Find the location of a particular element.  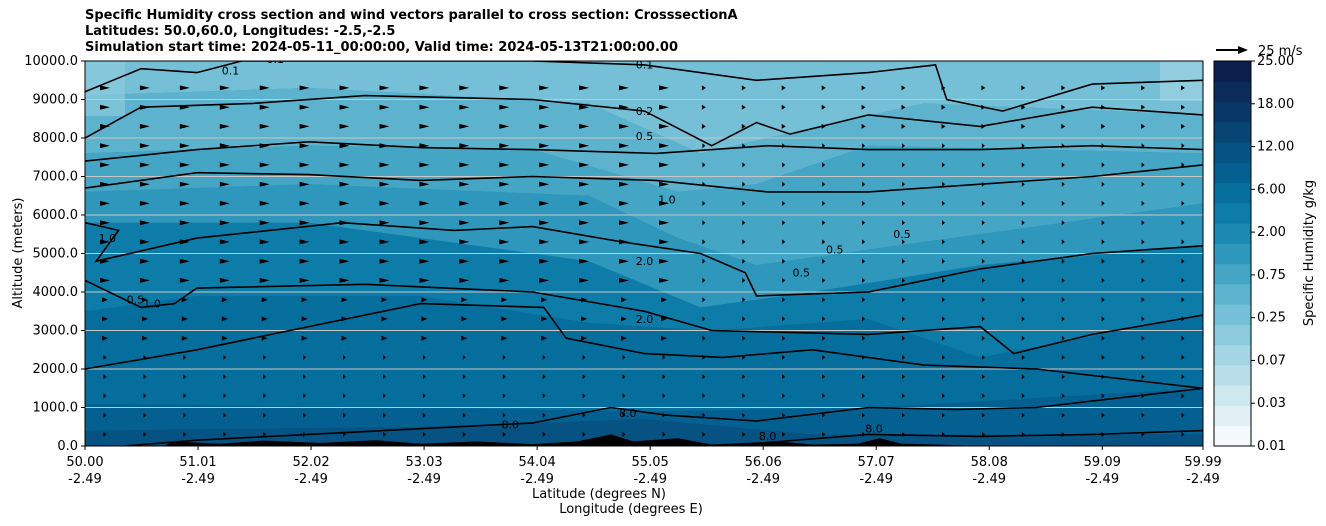

colorbar-tick-label: 0.75 is located at coordinates (1271, 275).